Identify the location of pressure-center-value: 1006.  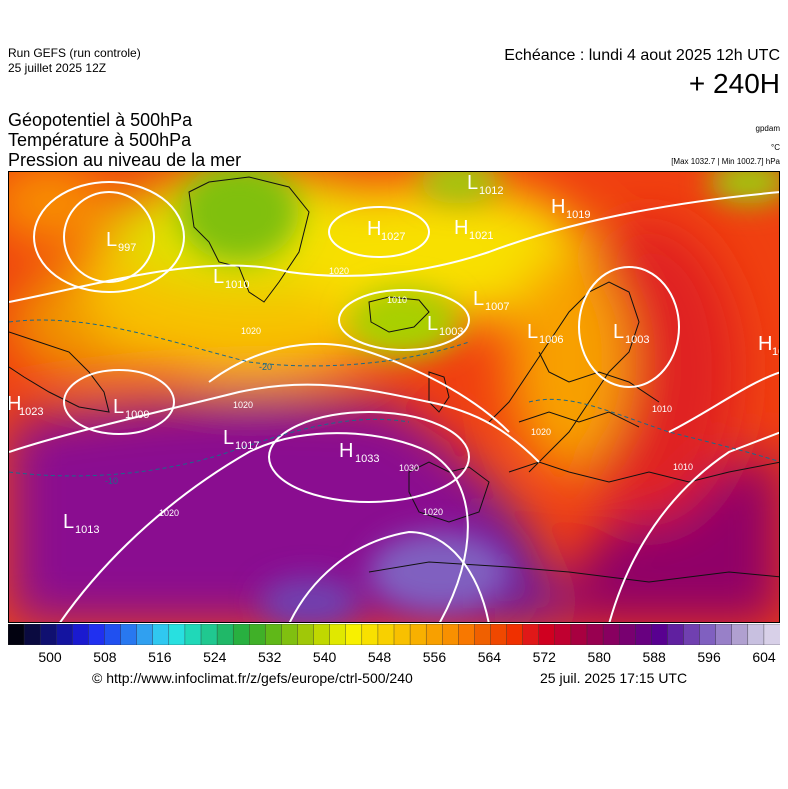
(551, 340).